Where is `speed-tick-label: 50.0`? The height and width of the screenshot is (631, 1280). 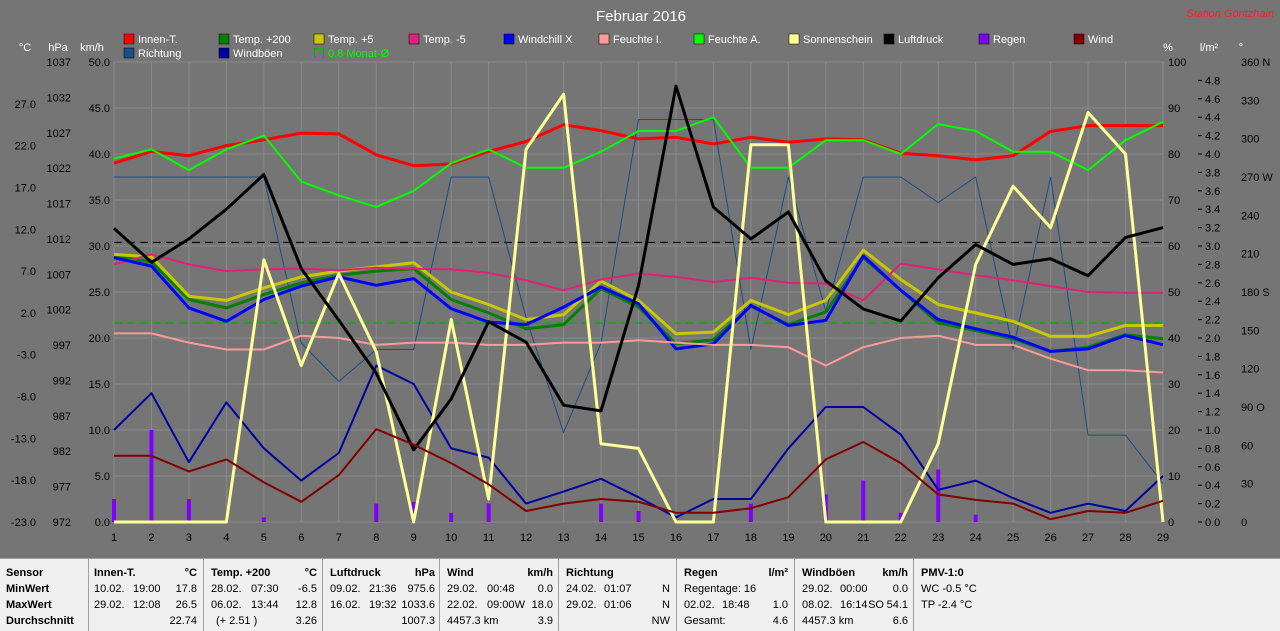 speed-tick-label: 50.0 is located at coordinates (99, 63).